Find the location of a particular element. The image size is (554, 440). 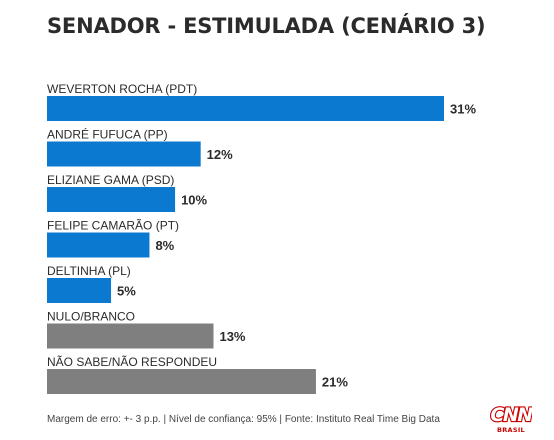

category-label: WEVERTON ROCHA (PDT) is located at coordinates (122, 89).